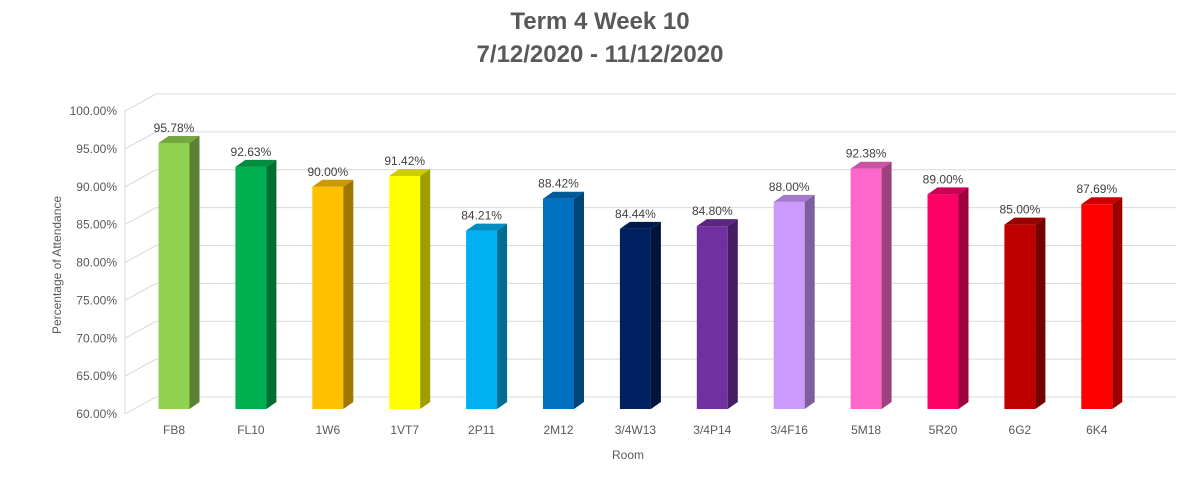 The image size is (1200, 478). Describe the element at coordinates (94, 111) in the screenshot. I see `y-tick-label: 100.00%` at that location.